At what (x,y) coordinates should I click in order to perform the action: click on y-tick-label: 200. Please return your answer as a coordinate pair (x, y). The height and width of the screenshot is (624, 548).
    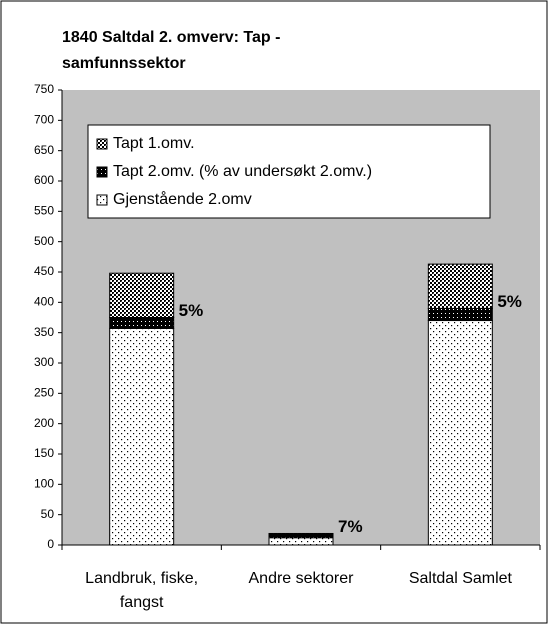
    Looking at the image, I should click on (44, 423).